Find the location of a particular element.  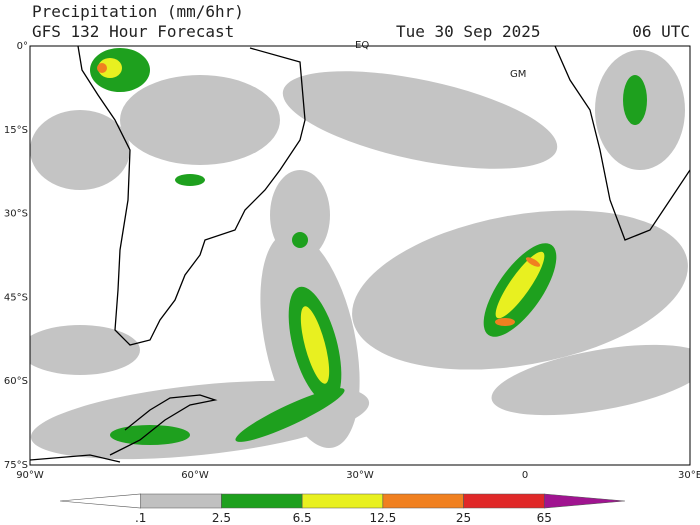

lon-label: 60°W is located at coordinates (195, 475).